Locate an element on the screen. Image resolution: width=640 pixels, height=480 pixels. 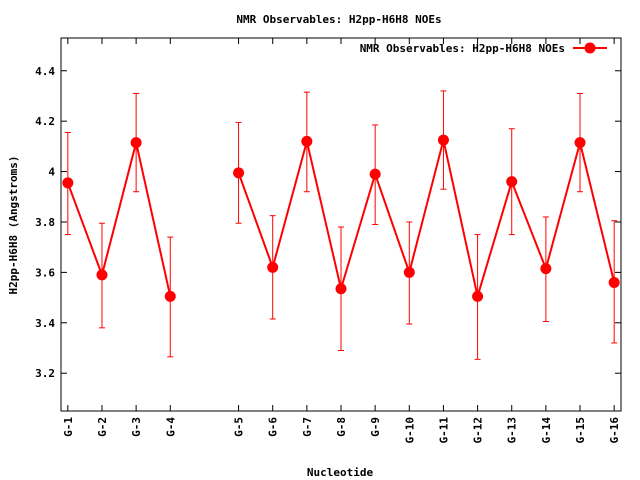
legend: NMR Observables: H2pp-H6H8 NOEs is located at coordinates (483, 48).